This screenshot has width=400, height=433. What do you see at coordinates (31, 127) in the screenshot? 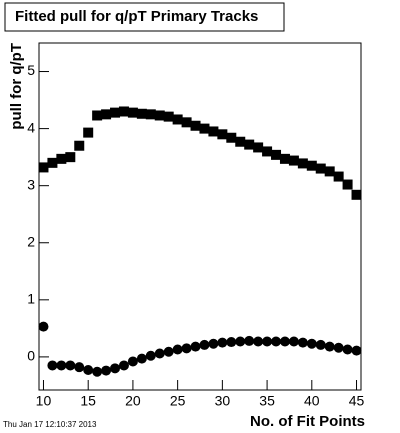
I see `y-tick-label: 4` at bounding box center [31, 127].